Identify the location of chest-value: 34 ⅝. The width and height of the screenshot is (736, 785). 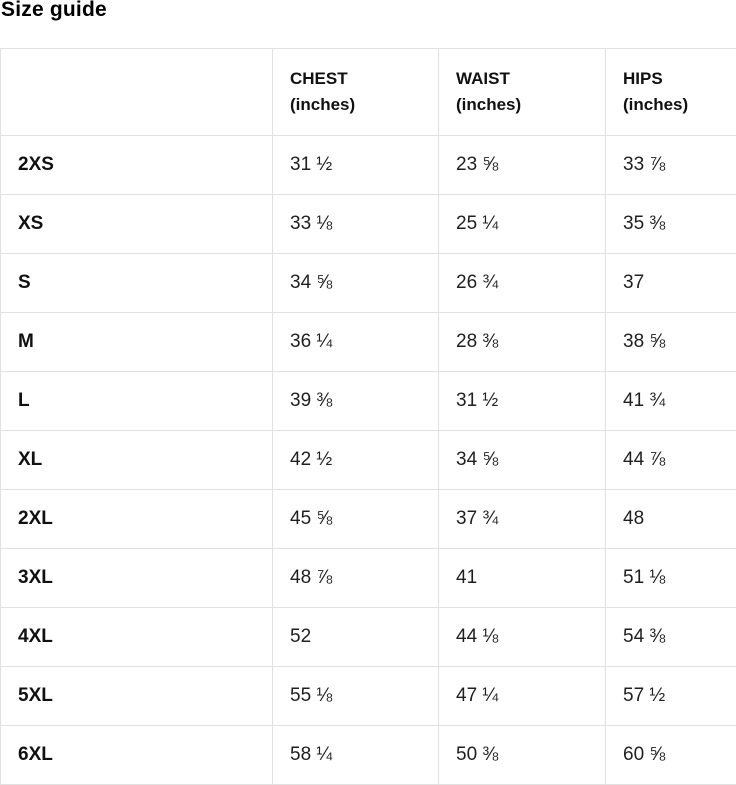
(355, 283).